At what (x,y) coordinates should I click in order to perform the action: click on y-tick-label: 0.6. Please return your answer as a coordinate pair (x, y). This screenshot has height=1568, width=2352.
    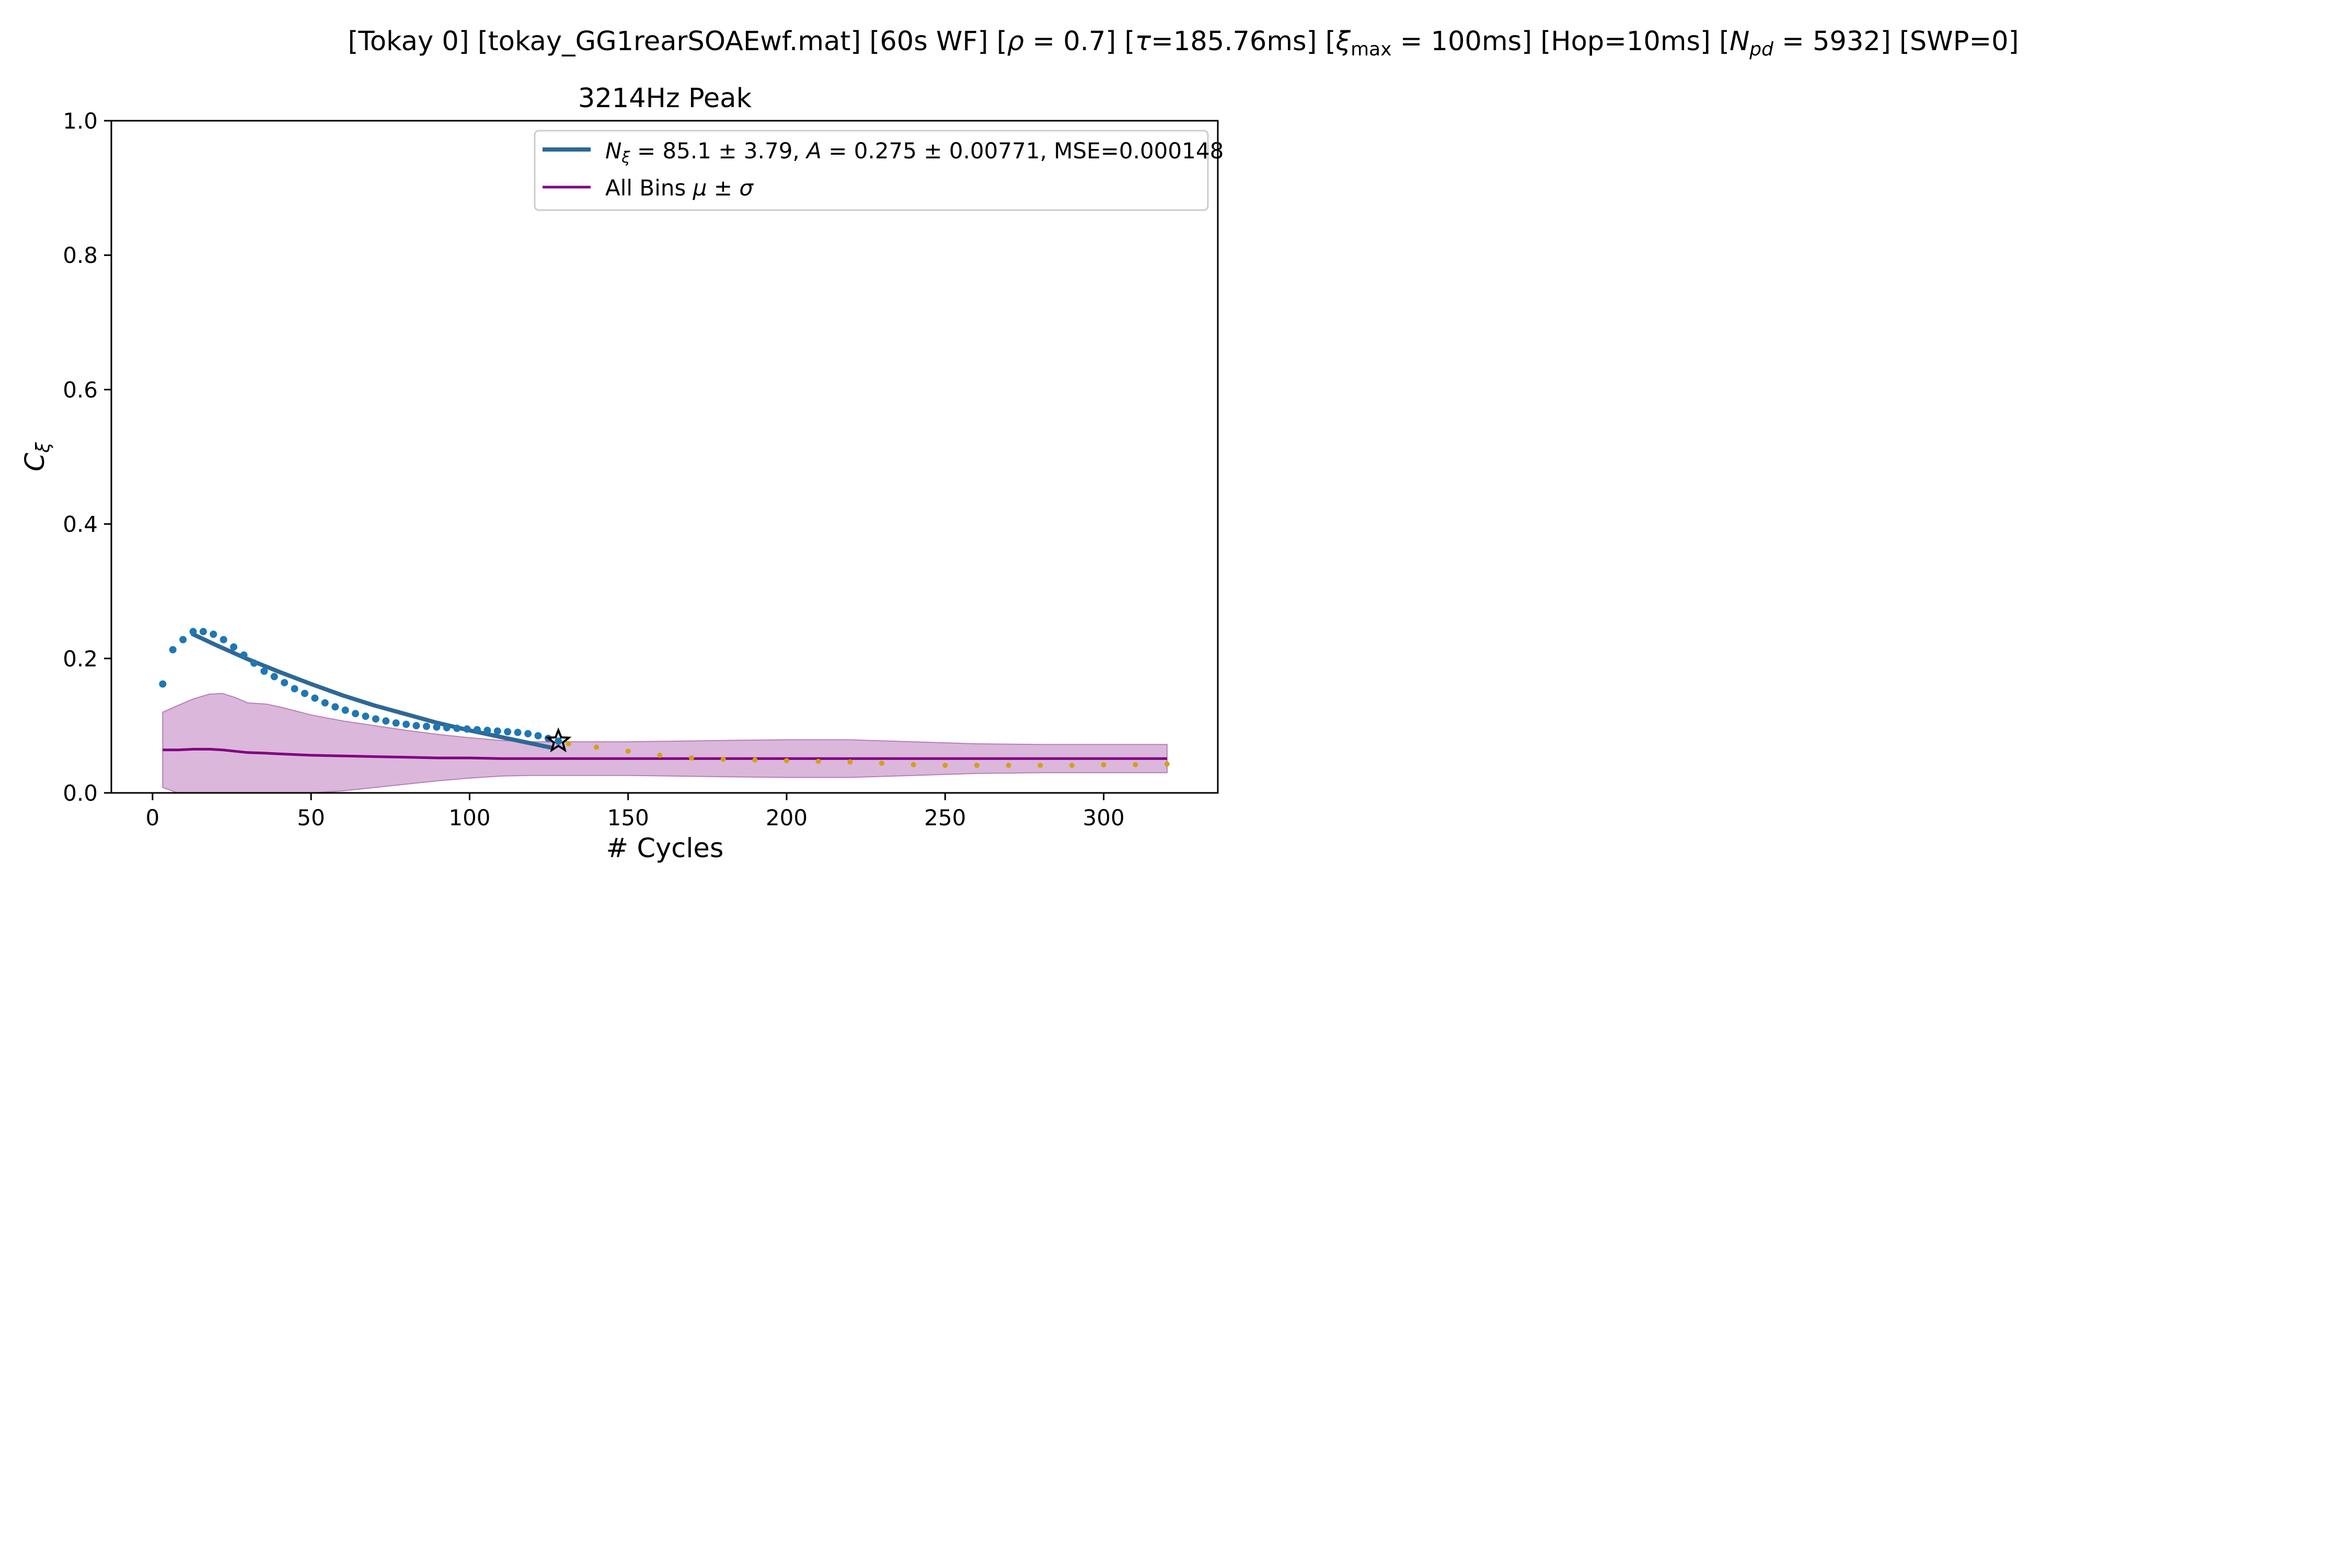
    Looking at the image, I should click on (80, 389).